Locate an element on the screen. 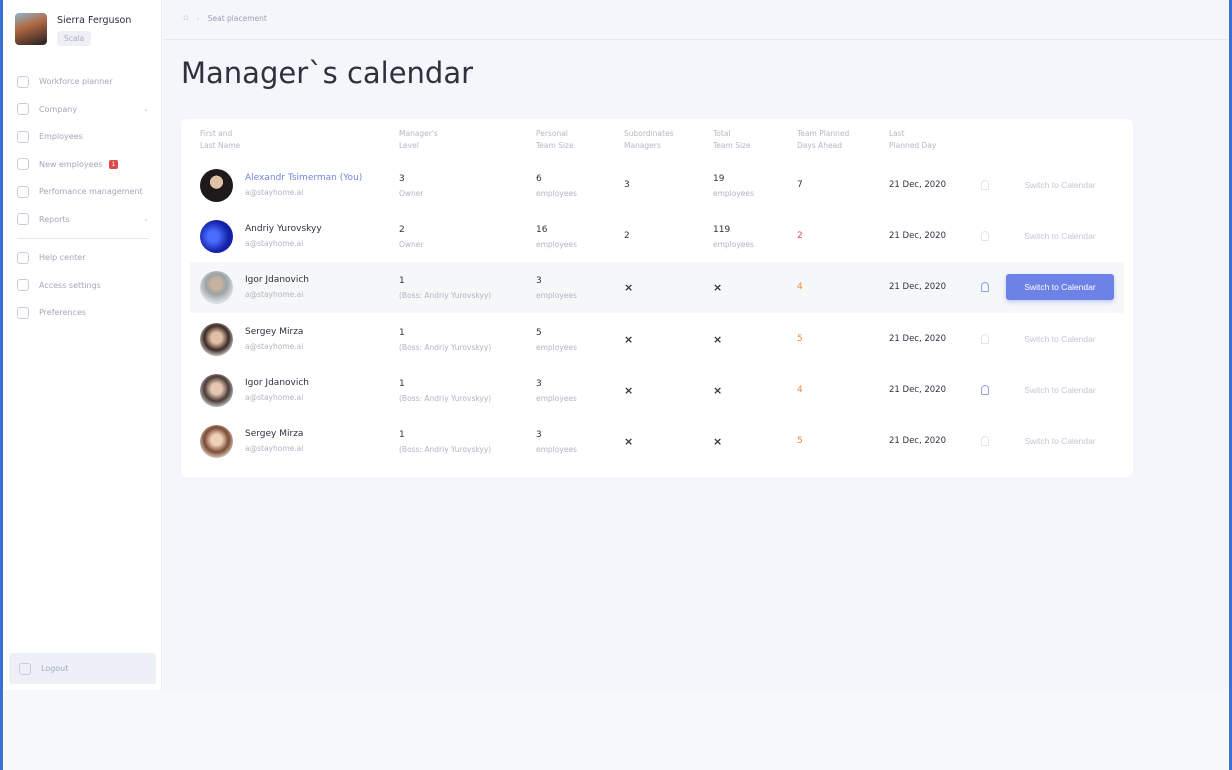  sidebar-item-help-center: Help center is located at coordinates (83, 258).